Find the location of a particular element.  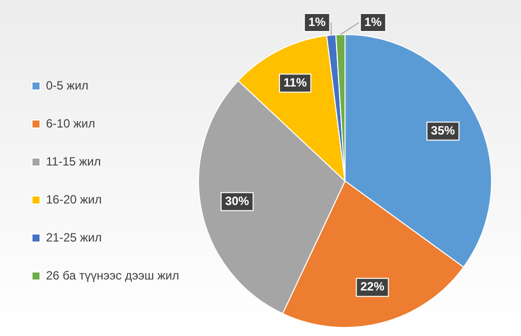

data-label: 30% is located at coordinates (237, 201).